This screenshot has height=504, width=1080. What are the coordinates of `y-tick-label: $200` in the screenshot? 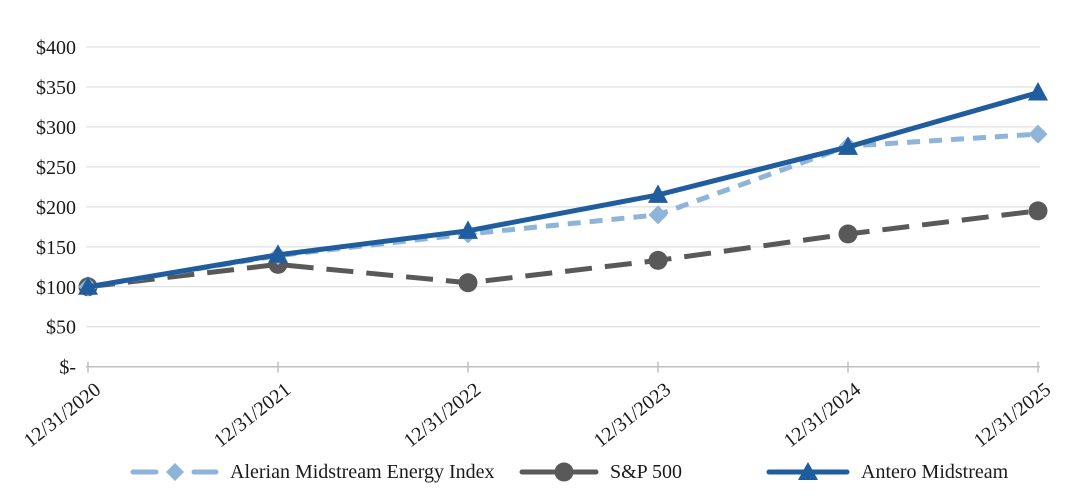 It's located at (56, 208).